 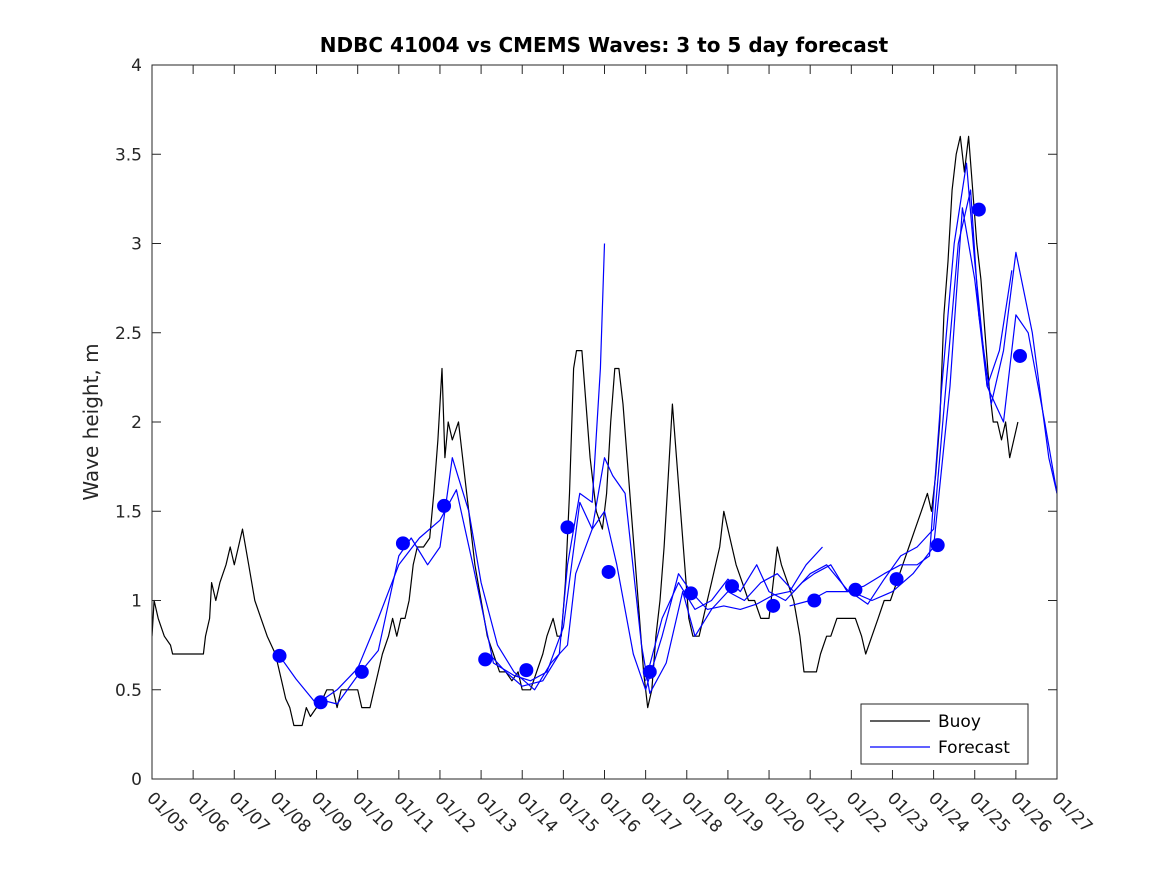 I want to click on legend: Buoy Forecast, so click(x=944, y=734).